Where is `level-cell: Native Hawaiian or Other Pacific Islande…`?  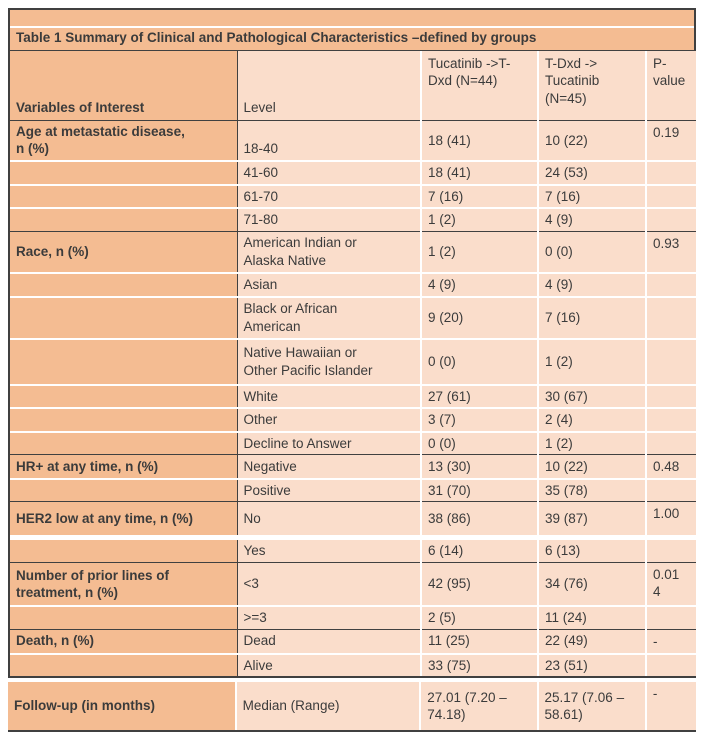 level-cell: Native Hawaiian or Other Pacific Islande… is located at coordinates (328, 361).